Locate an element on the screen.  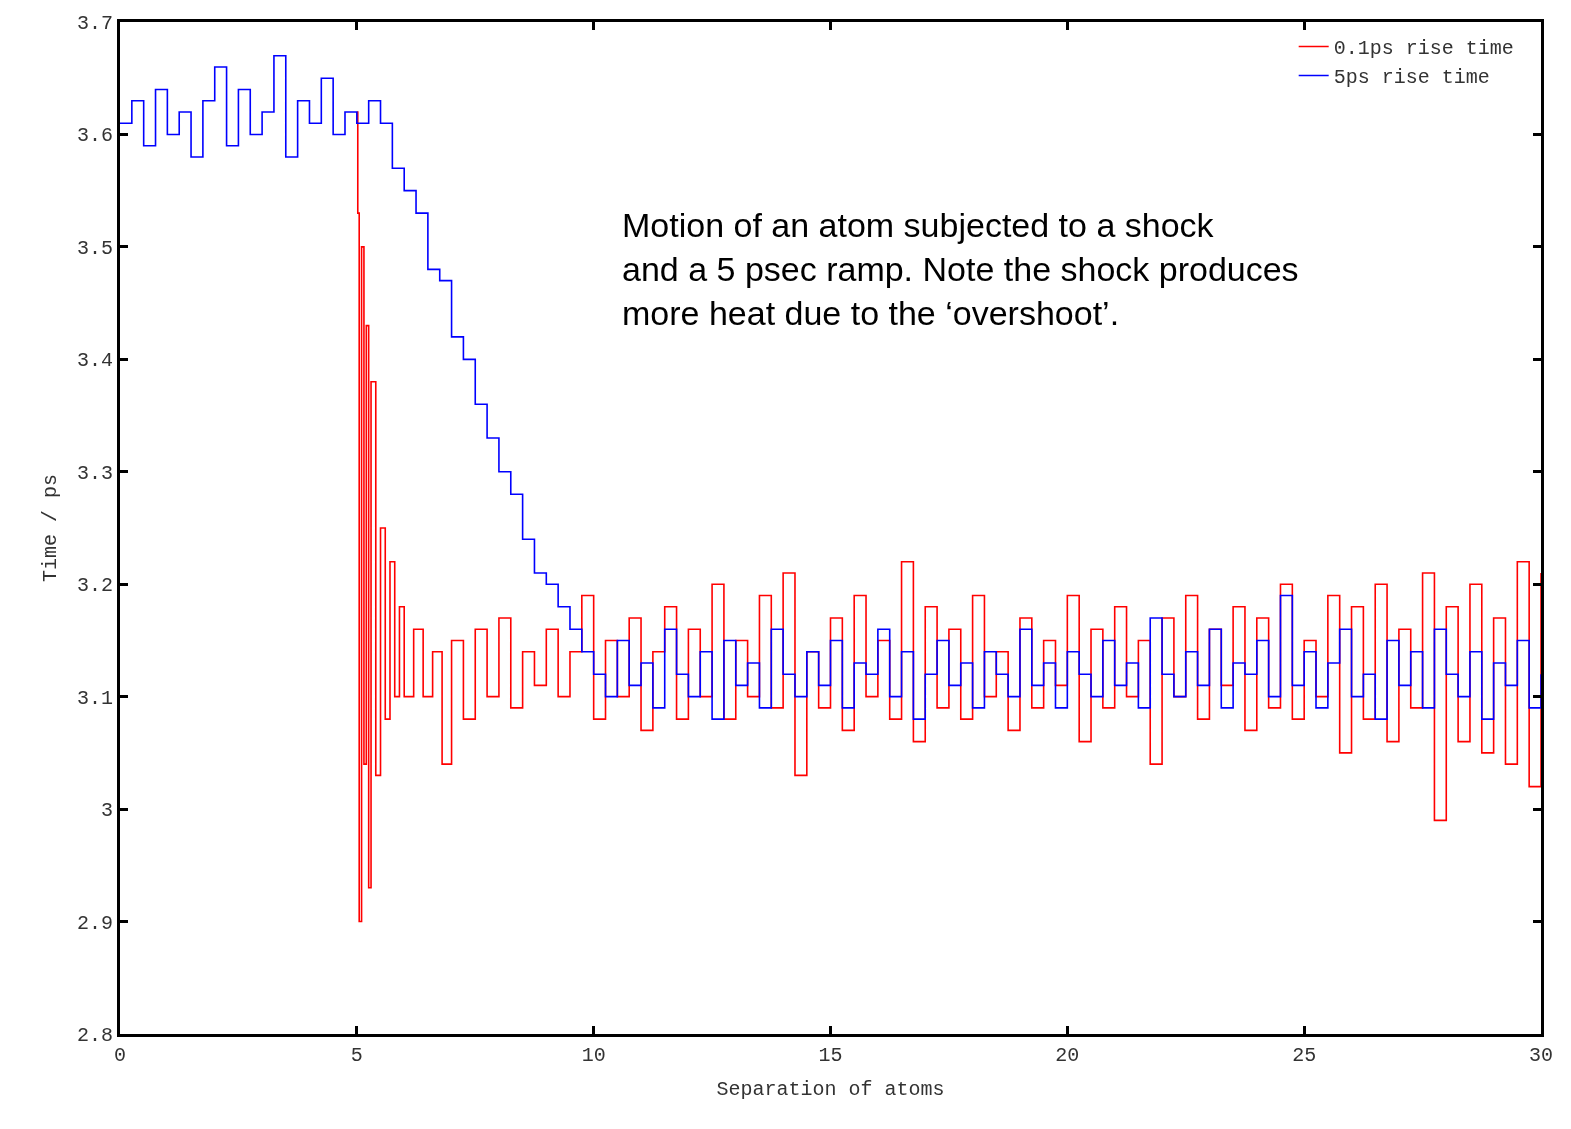
legend-label: 5ps rise time is located at coordinates (1411, 78).